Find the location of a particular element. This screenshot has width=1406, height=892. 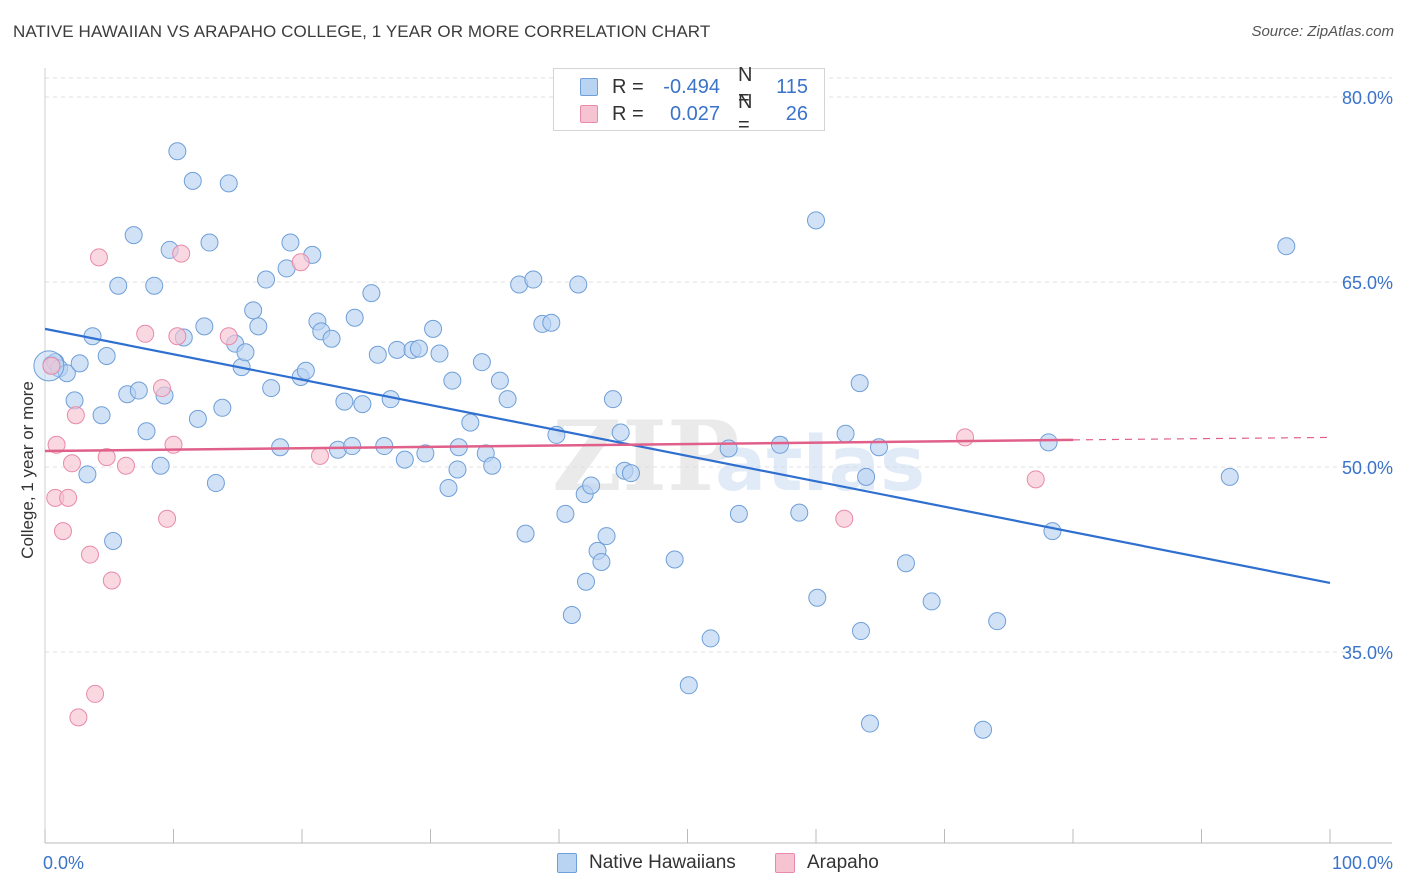

r-label: R = is located at coordinates (628, 86).